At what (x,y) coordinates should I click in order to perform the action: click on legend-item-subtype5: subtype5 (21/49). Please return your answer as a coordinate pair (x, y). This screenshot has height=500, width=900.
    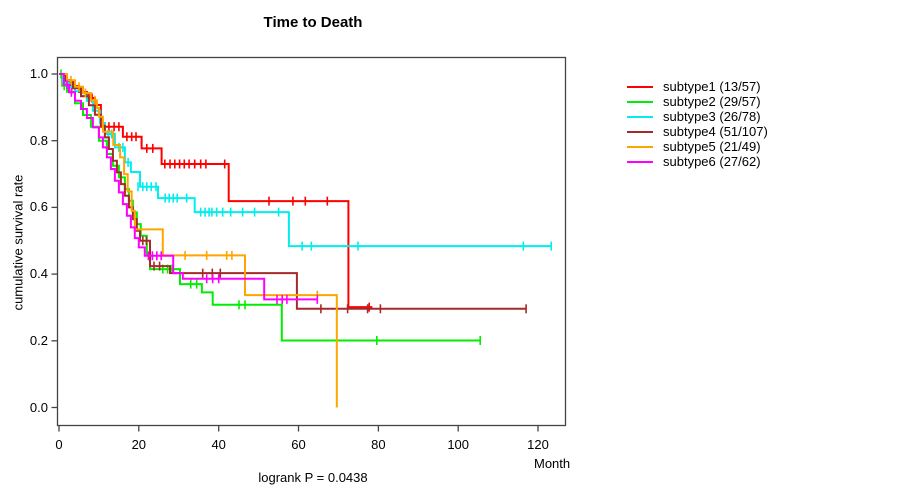
    Looking at the image, I should click on (697, 146).